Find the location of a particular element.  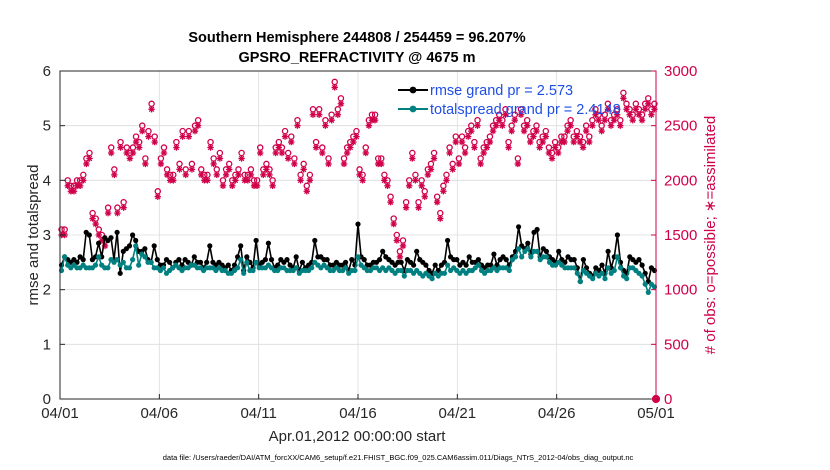

y-right-tick-label: 0 is located at coordinates (668, 399).